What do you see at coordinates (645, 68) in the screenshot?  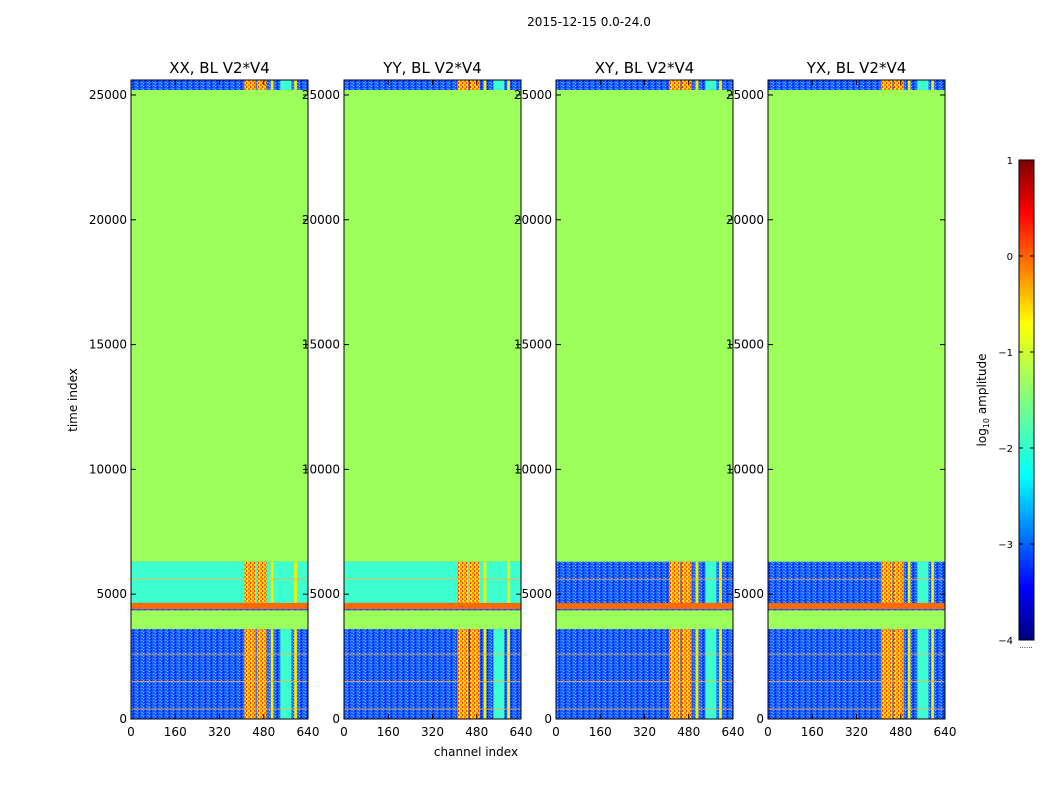 I see `panel-title: XY, BL V2*V4` at bounding box center [645, 68].